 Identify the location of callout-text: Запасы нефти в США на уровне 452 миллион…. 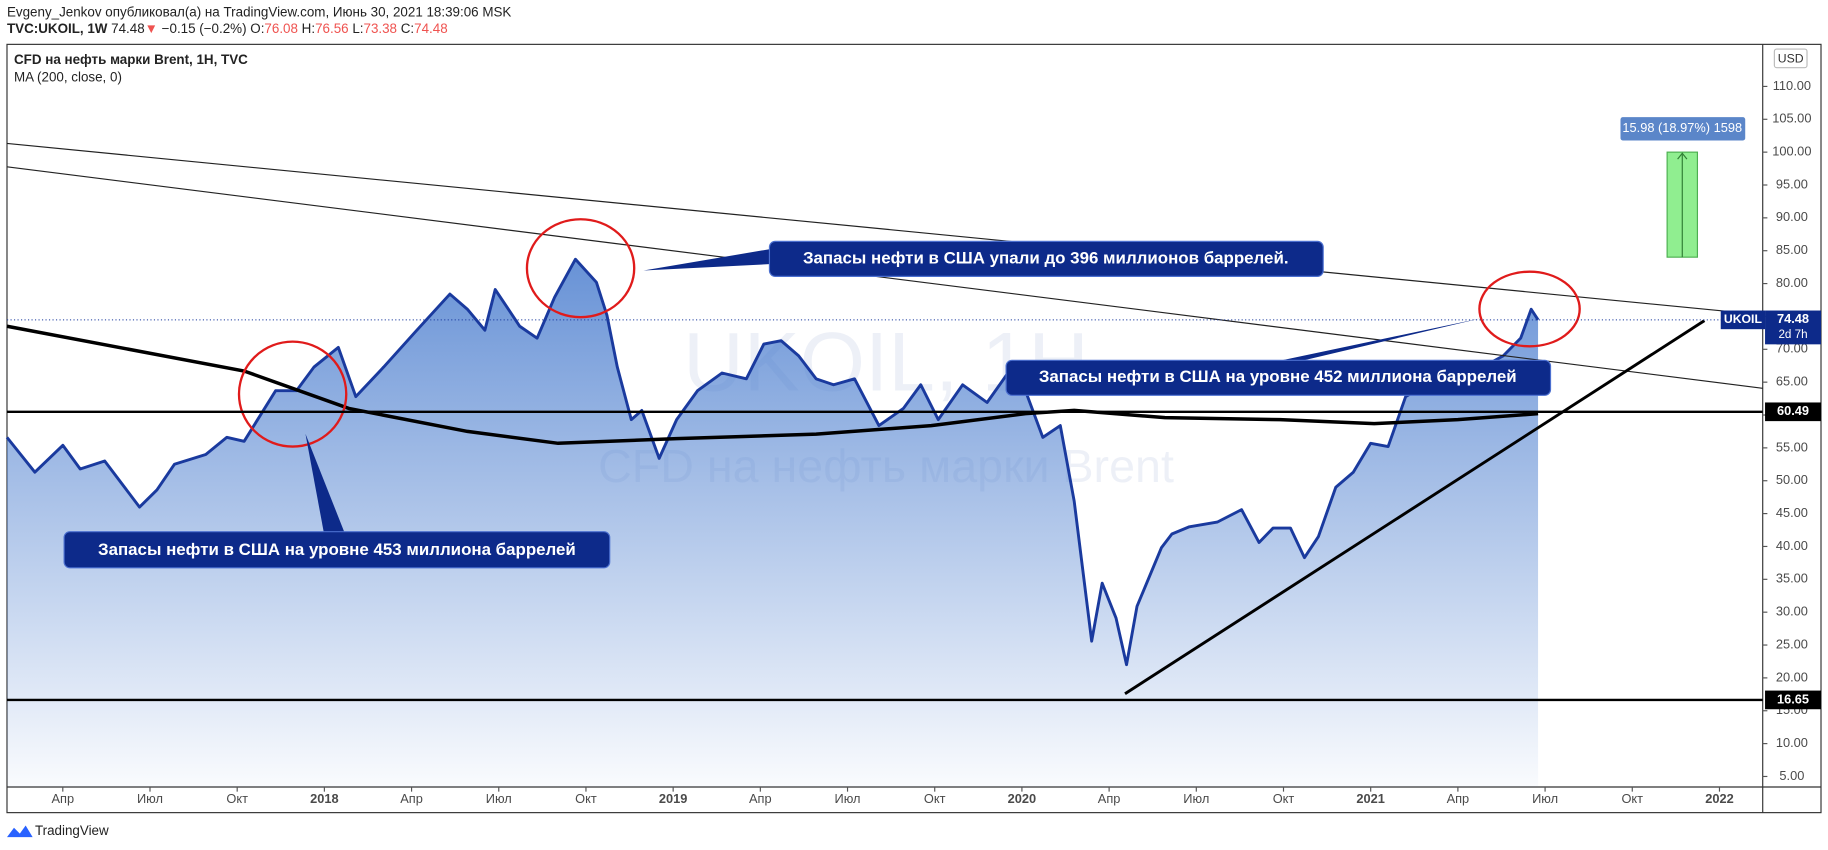
(1278, 376).